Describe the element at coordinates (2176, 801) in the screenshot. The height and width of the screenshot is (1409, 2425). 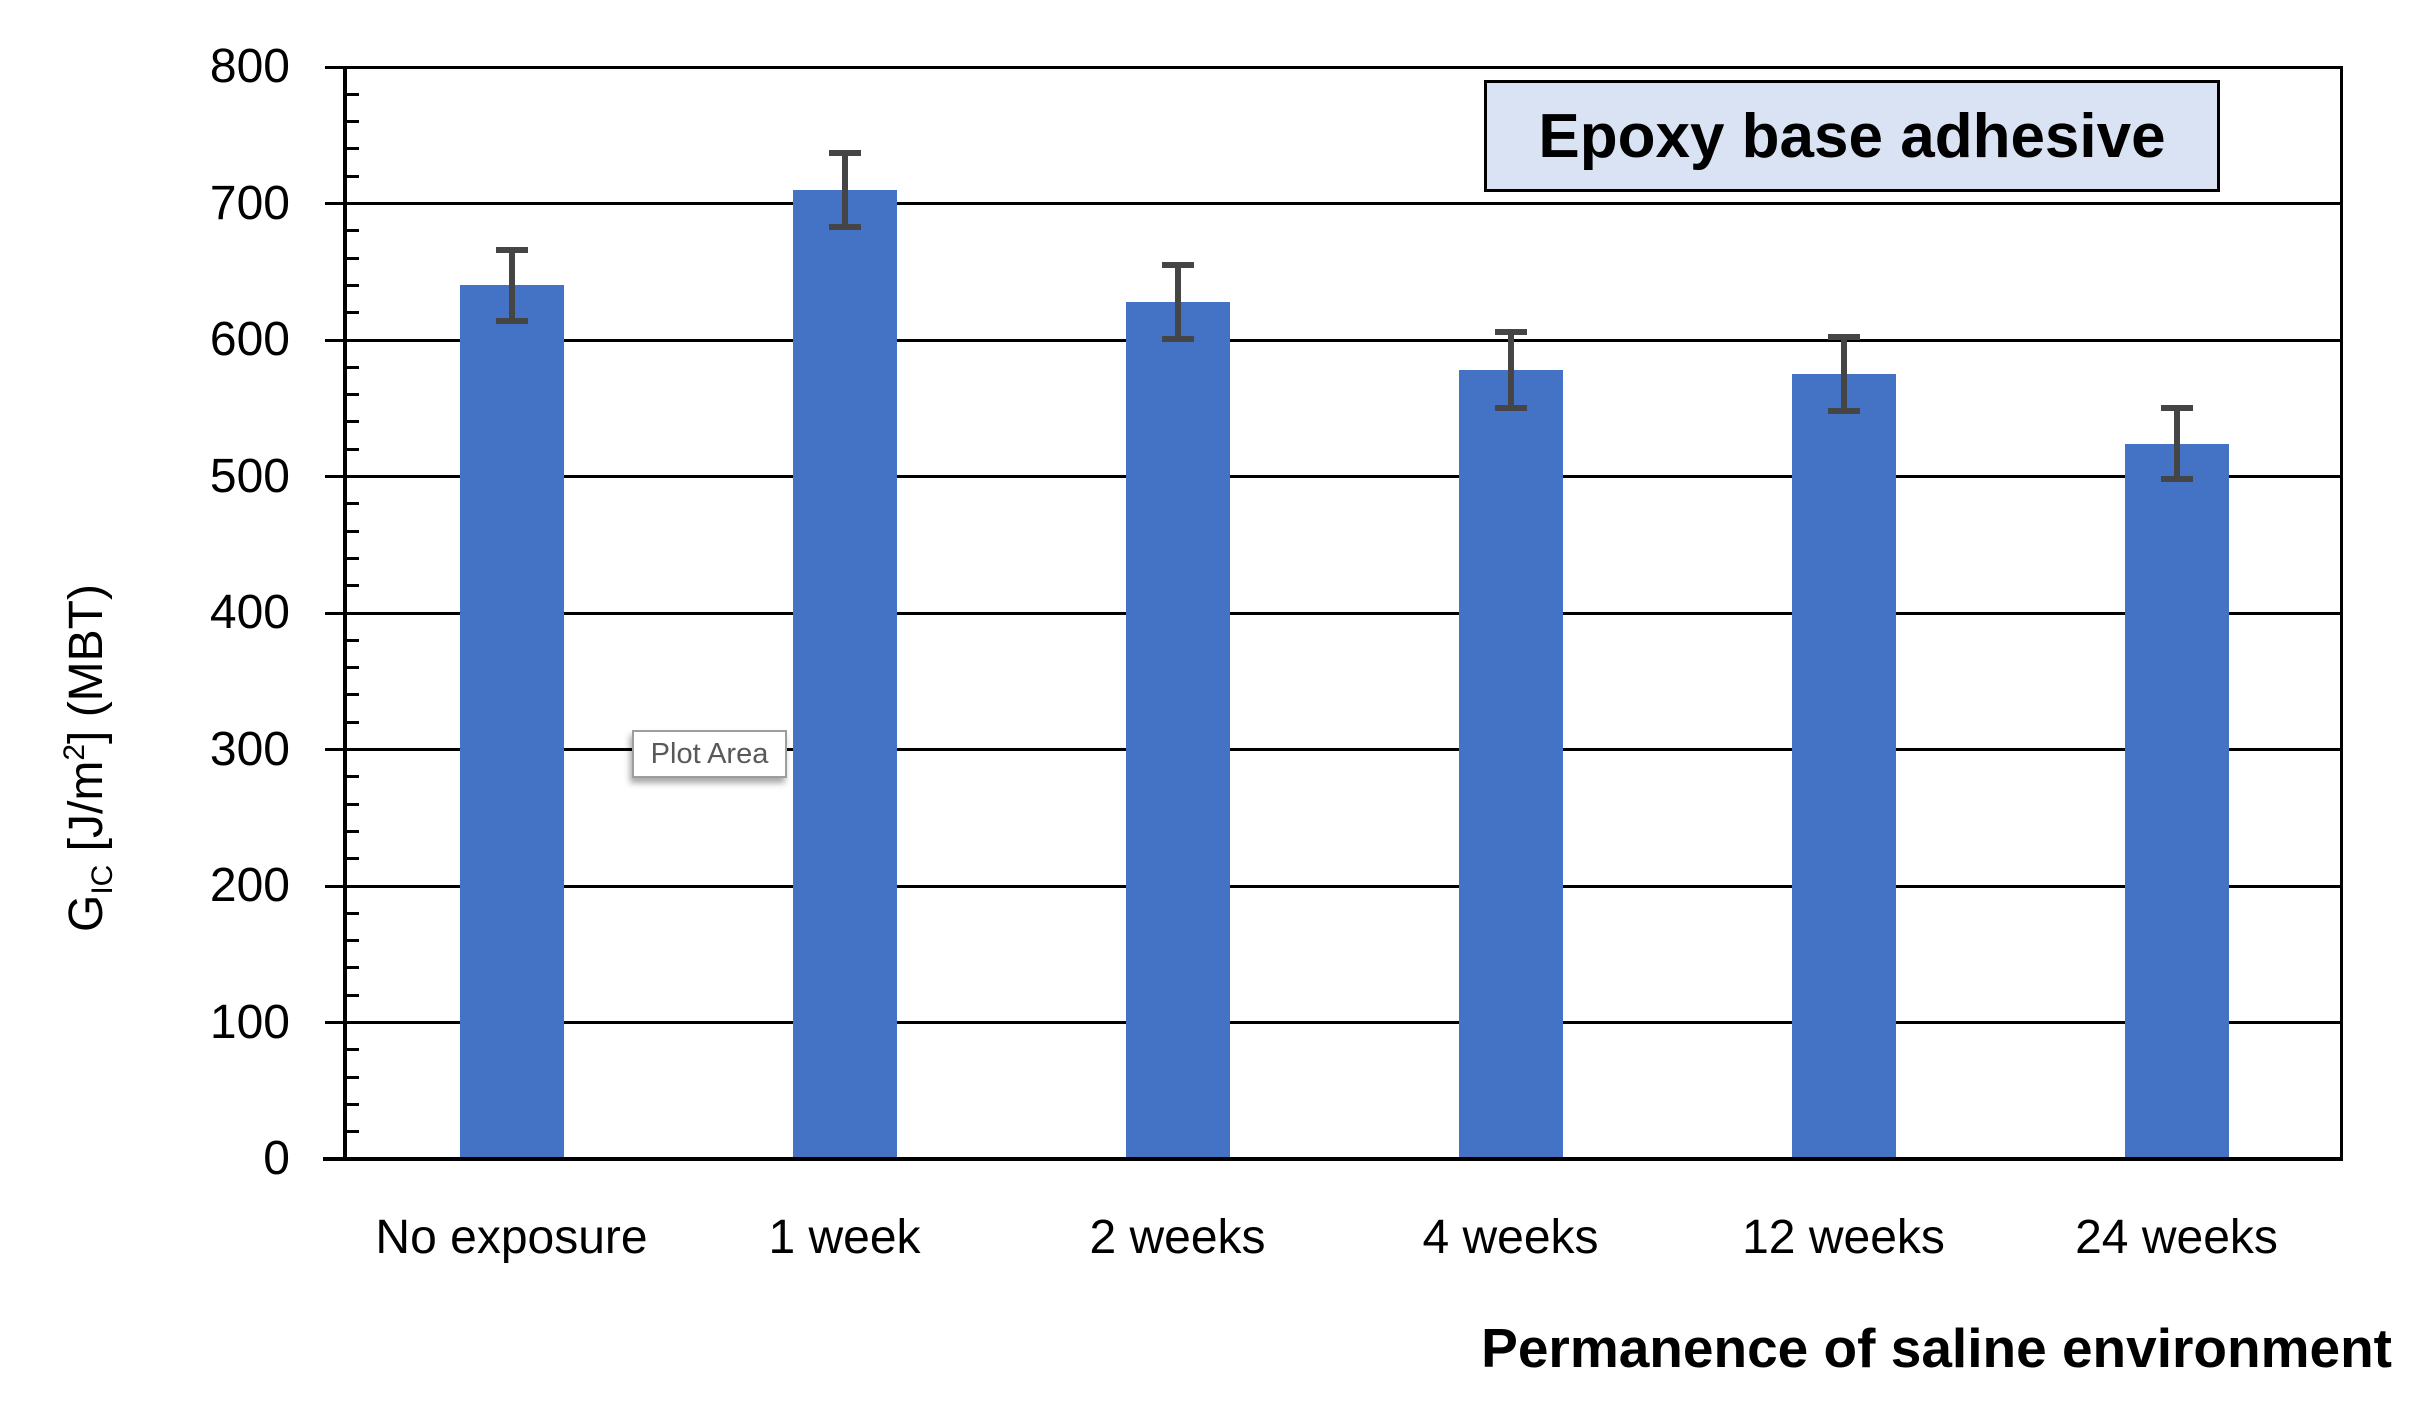
I see `bar-24-weeks` at that location.